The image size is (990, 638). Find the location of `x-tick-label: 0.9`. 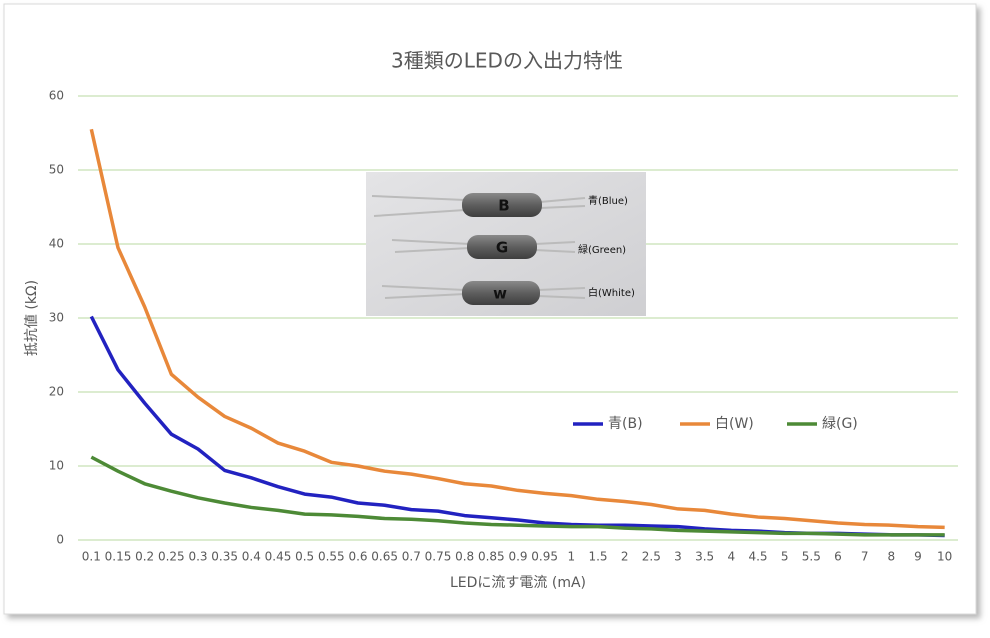

x-tick-label: 0.9 is located at coordinates (517, 557).